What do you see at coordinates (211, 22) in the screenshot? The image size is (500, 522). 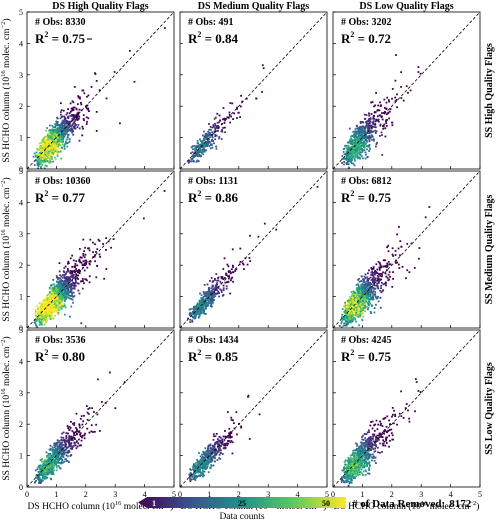 I see `obs-count-label: # Obs: 491` at bounding box center [211, 22].